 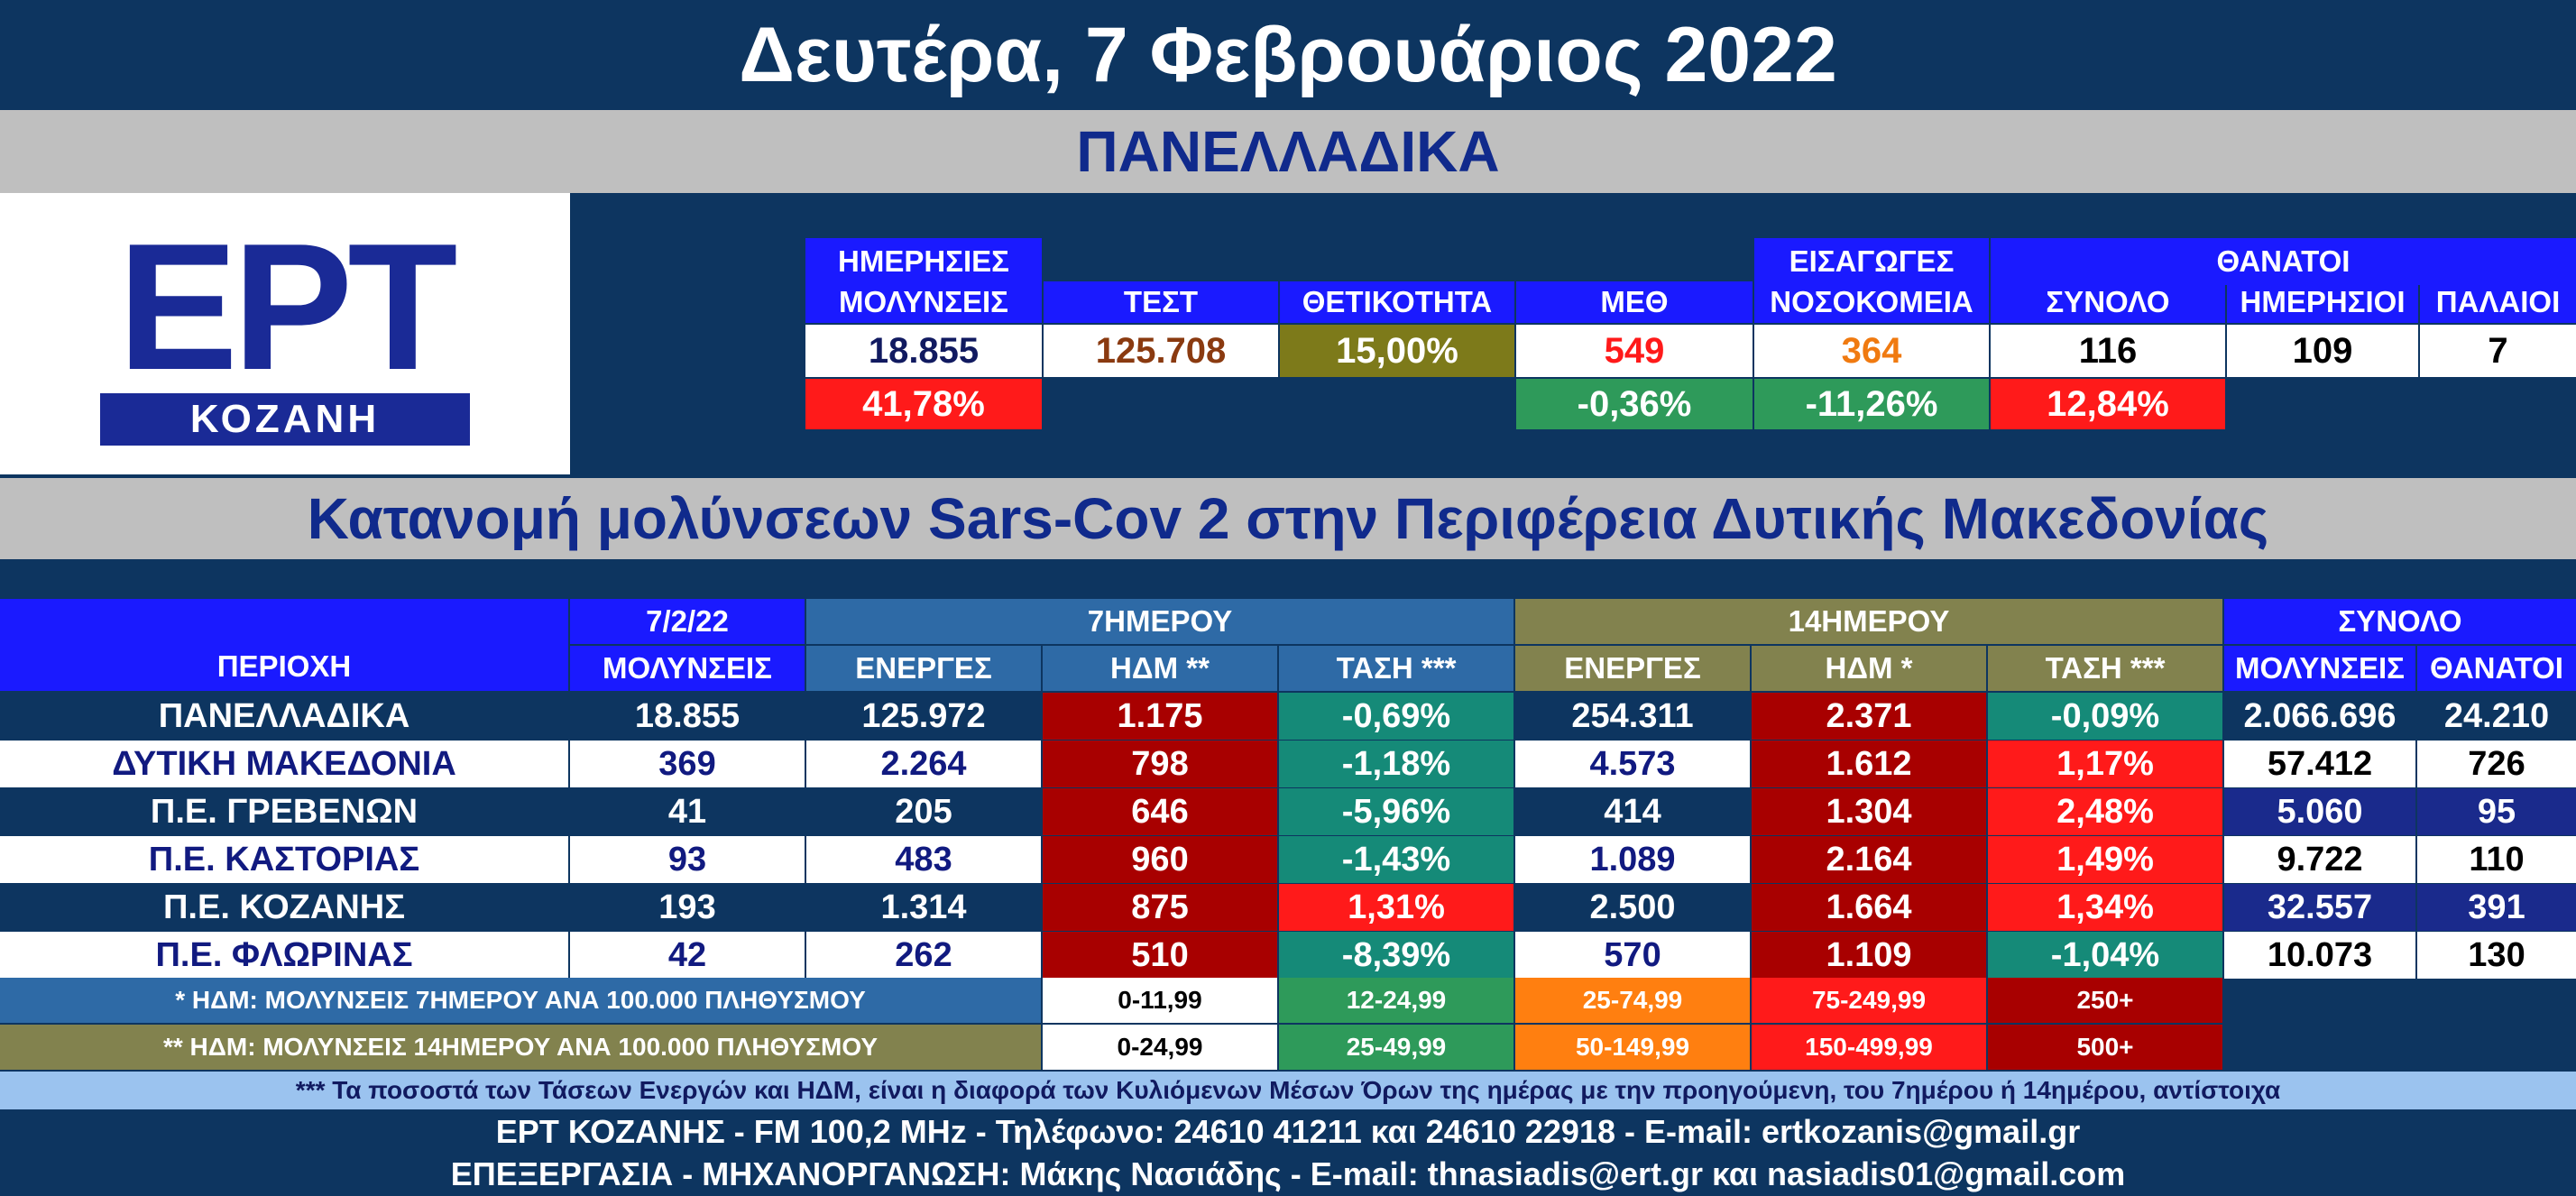 What do you see at coordinates (2108, 351) in the screenshot?
I see `val-deaths-total: 116` at bounding box center [2108, 351].